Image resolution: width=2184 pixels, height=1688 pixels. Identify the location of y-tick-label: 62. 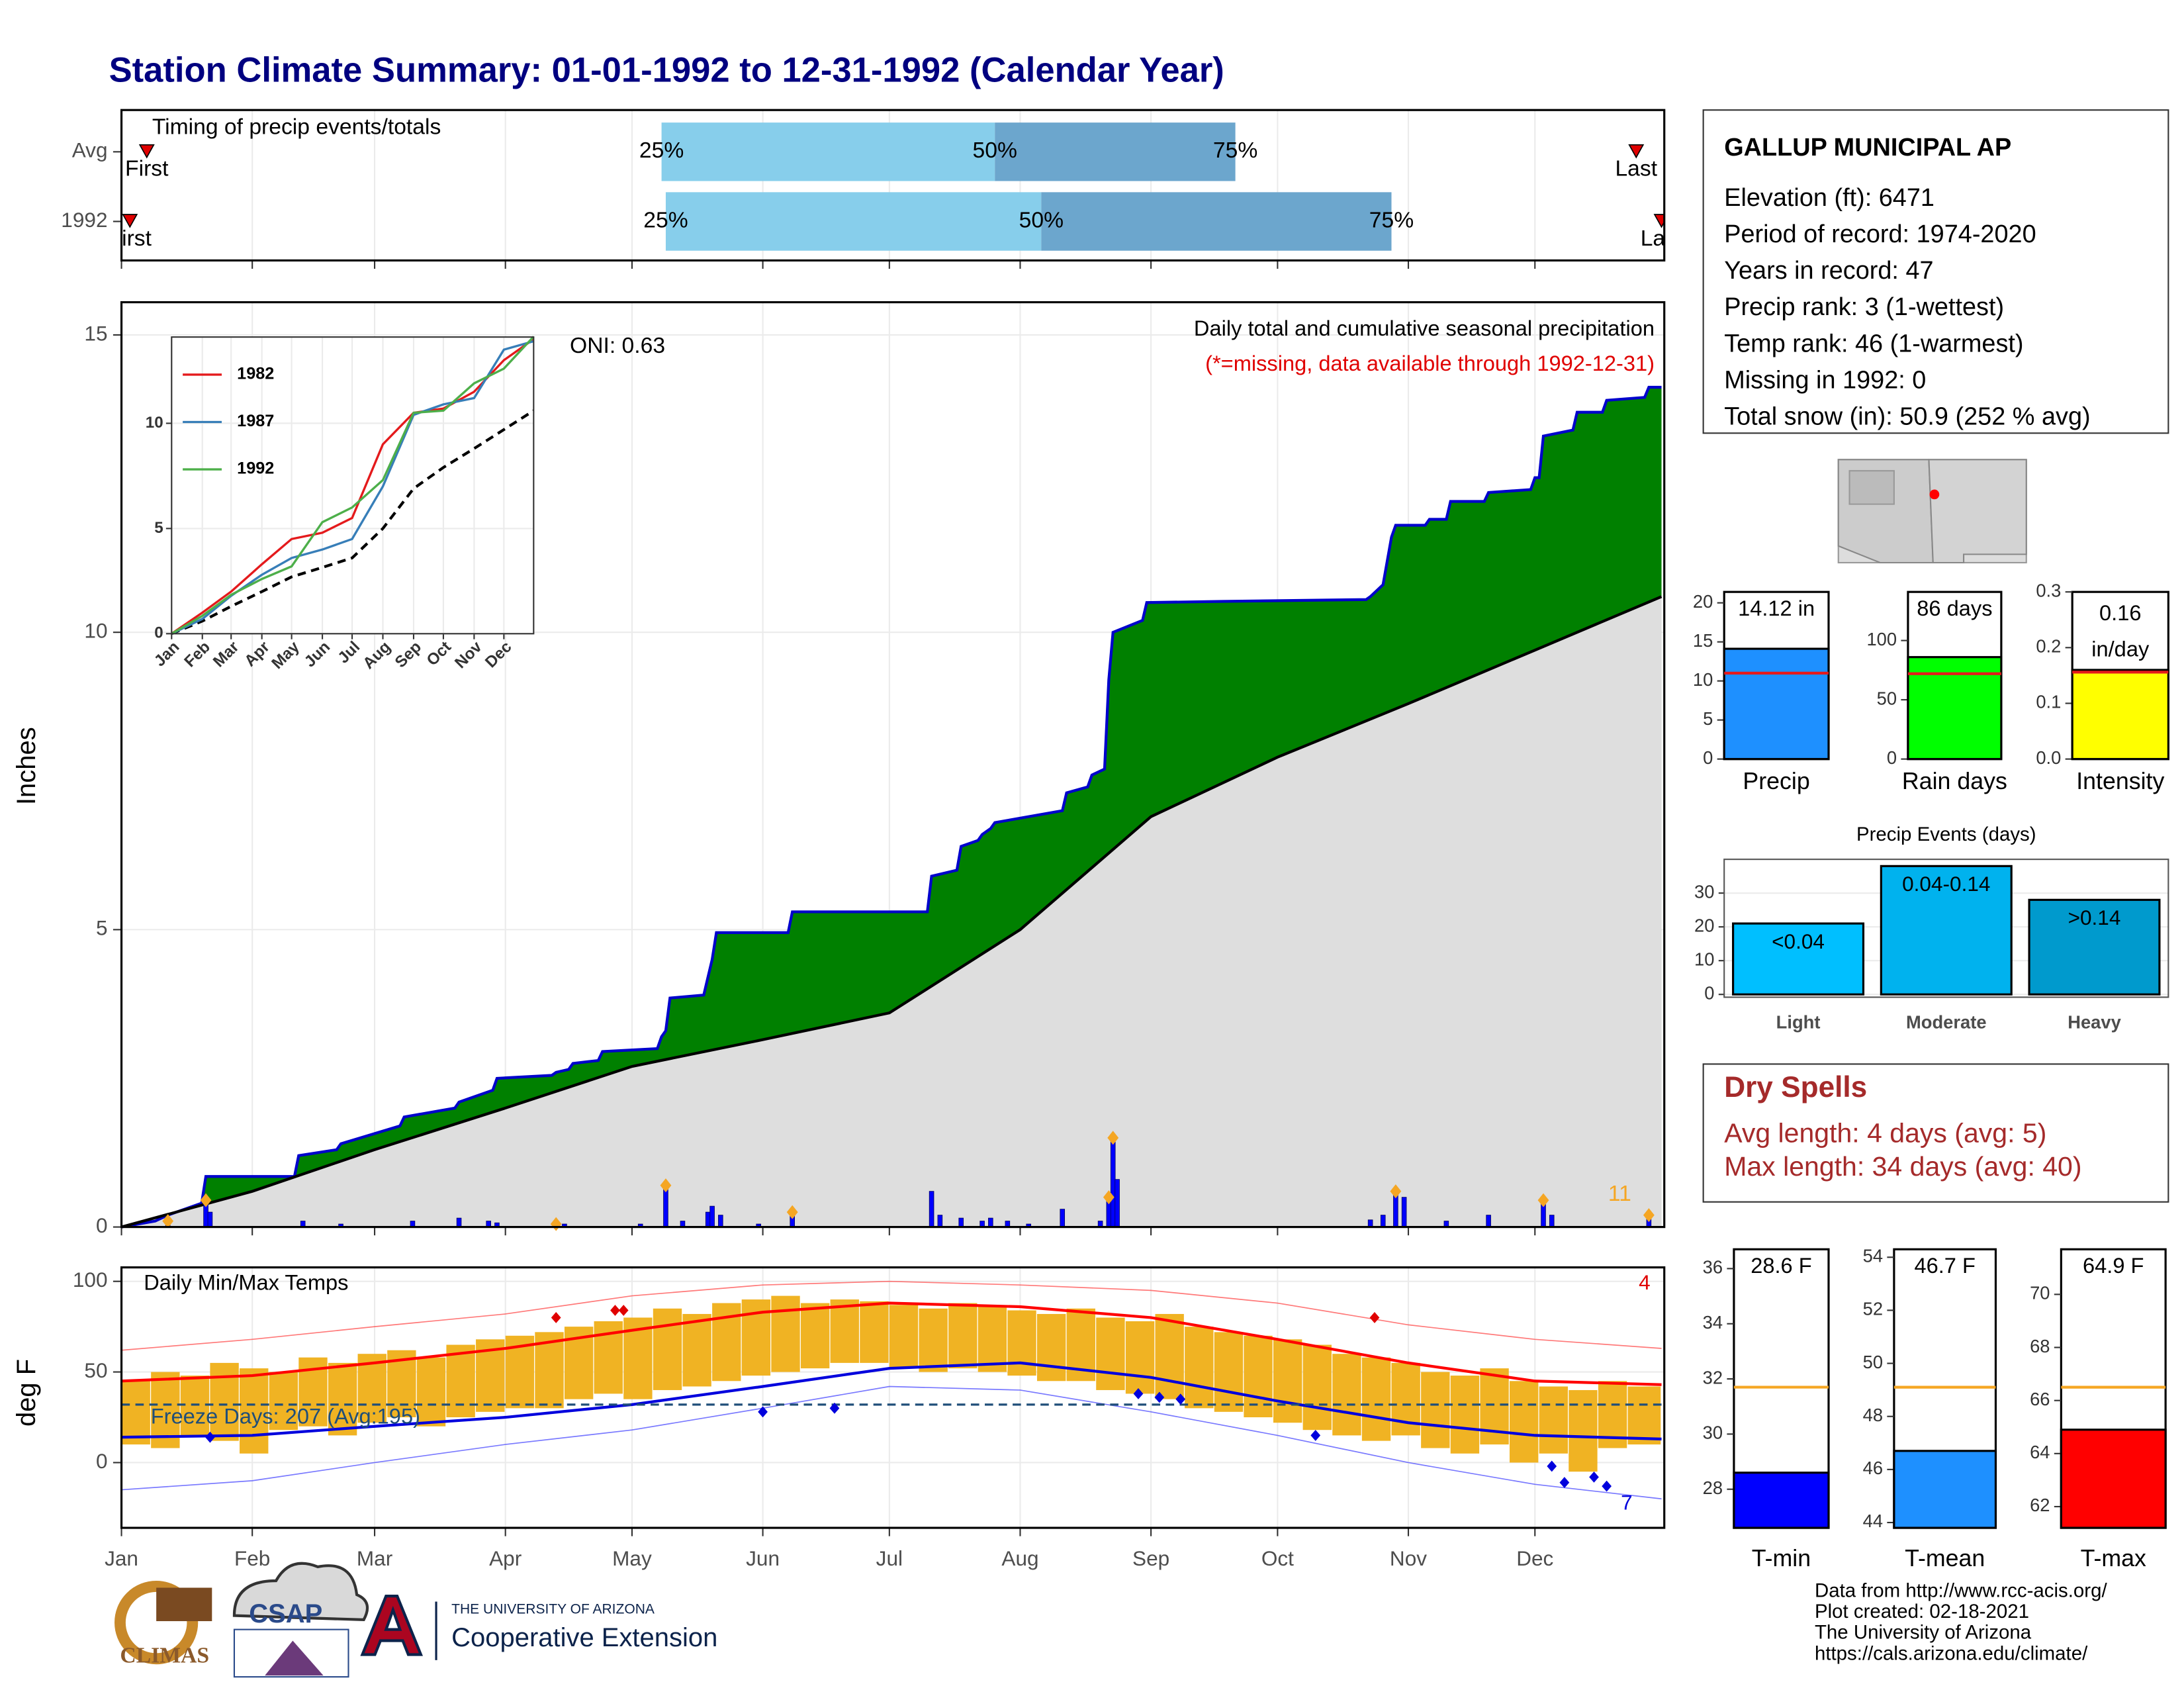
(2040, 1505).